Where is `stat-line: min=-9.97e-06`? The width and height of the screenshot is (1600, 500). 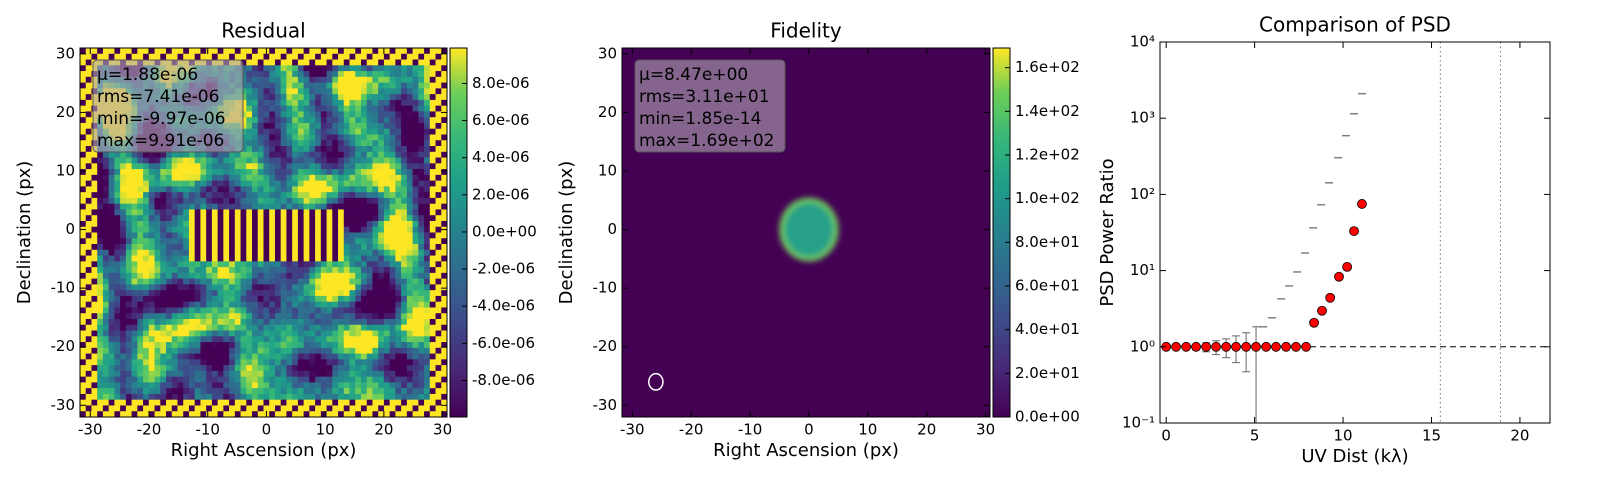 stat-line: min=-9.97e-06 is located at coordinates (161, 119).